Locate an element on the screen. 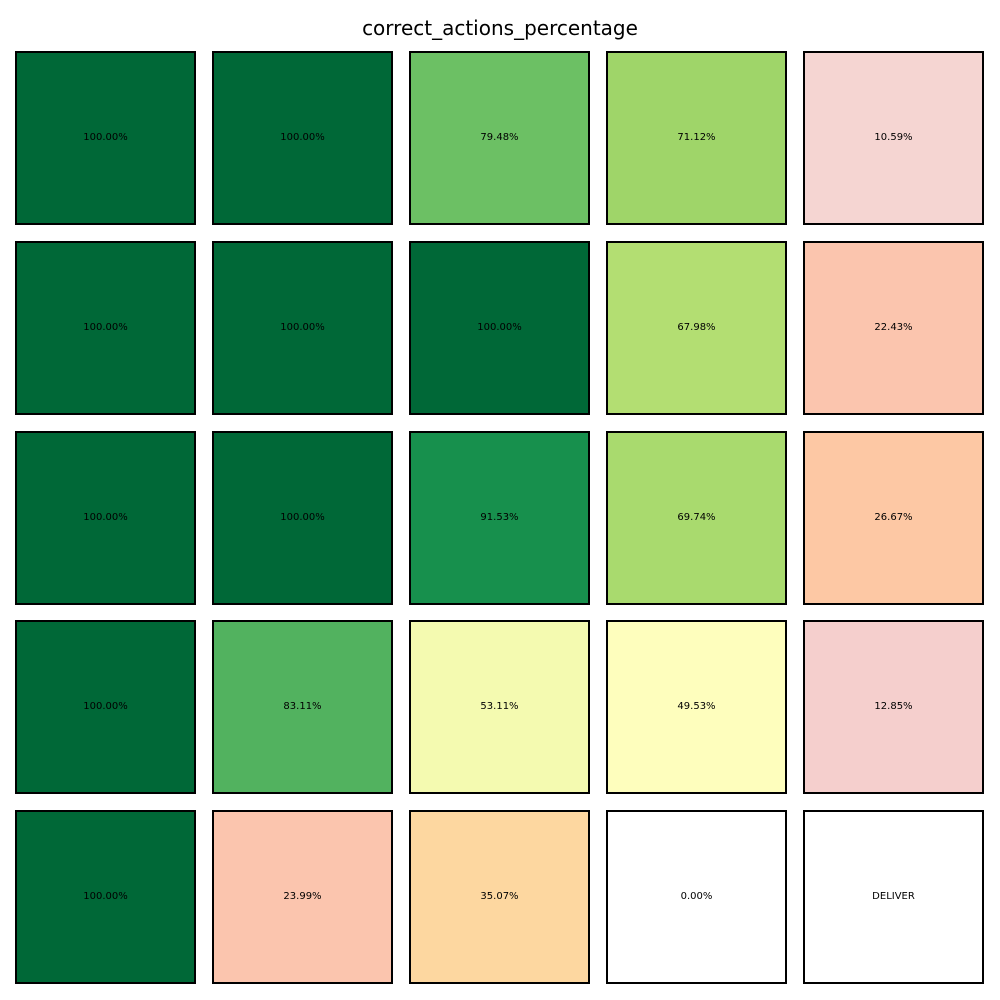 The image size is (1000, 1000). cell-value-label: 23.99% is located at coordinates (302, 896).